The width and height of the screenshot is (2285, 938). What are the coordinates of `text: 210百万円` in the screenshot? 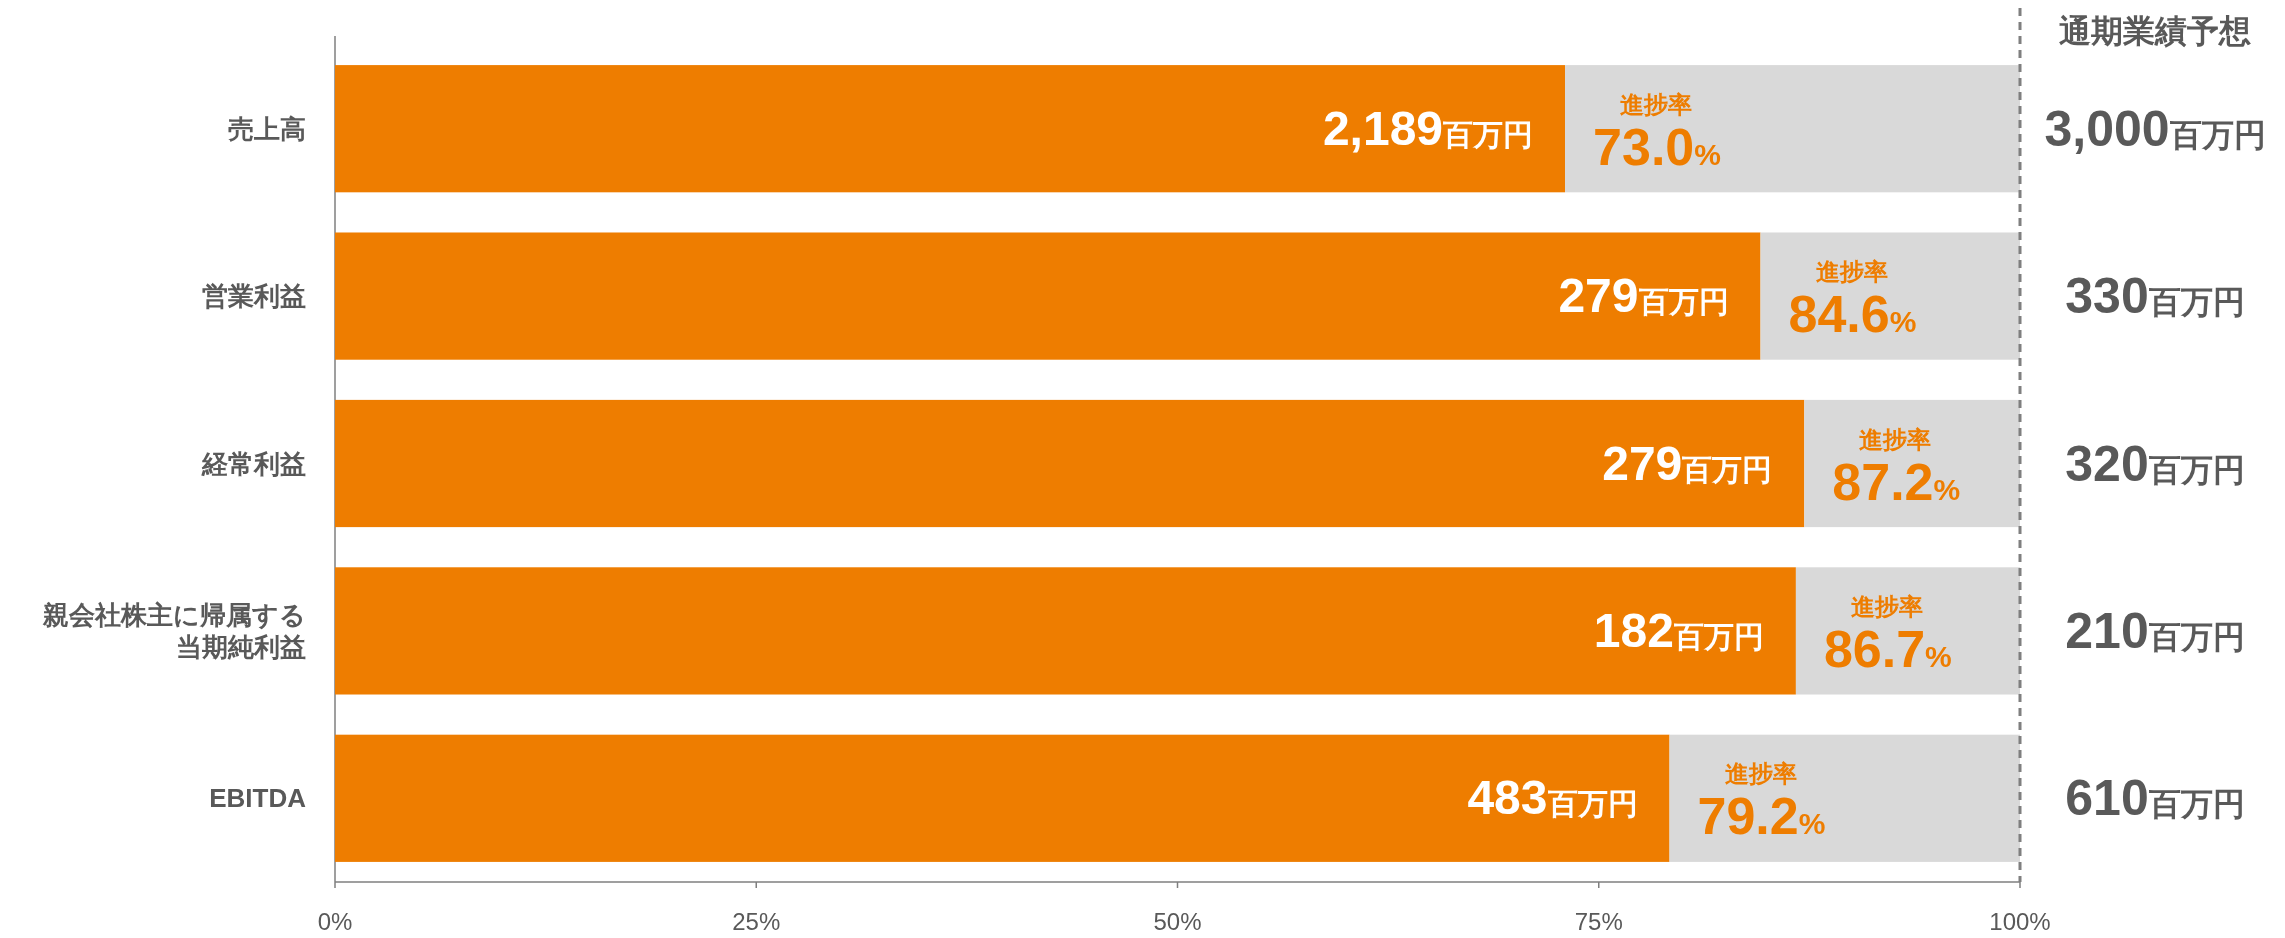 It's located at (2155, 630).